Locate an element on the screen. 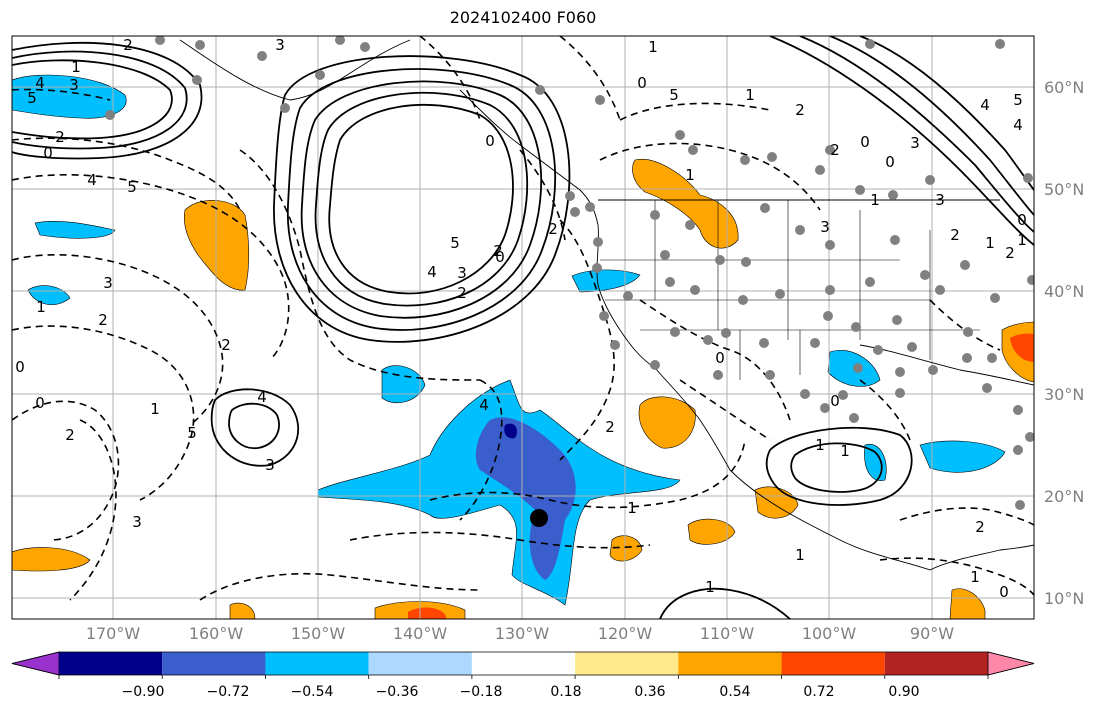 The image size is (1105, 712). contour-gulf-high-inner is located at coordinates (836, 467).